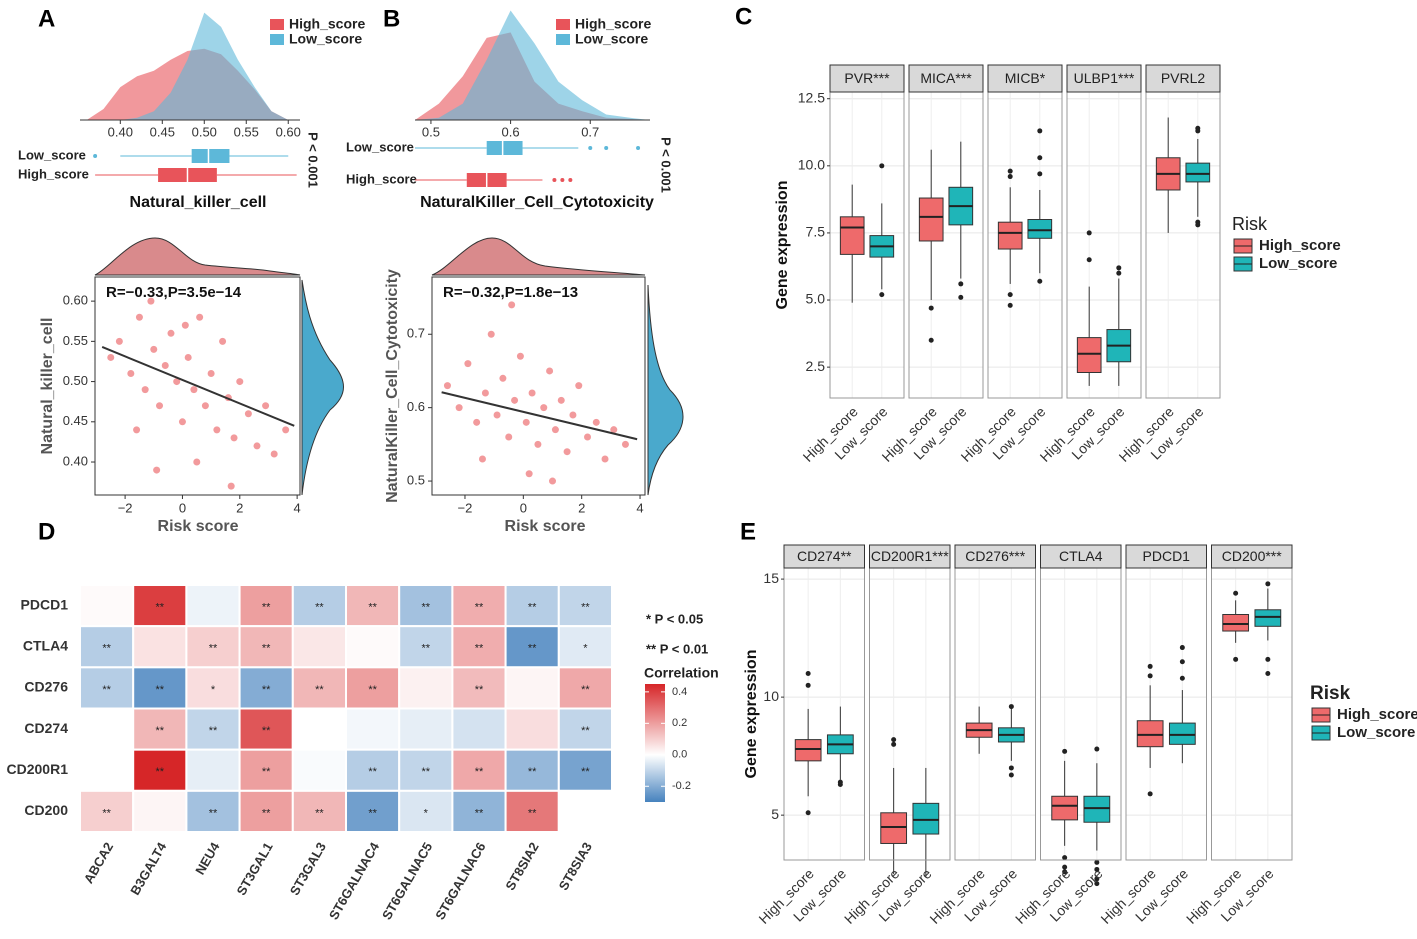  What do you see at coordinates (204, 131) in the screenshot?
I see `x-tick-label: 0.50` at bounding box center [204, 131].